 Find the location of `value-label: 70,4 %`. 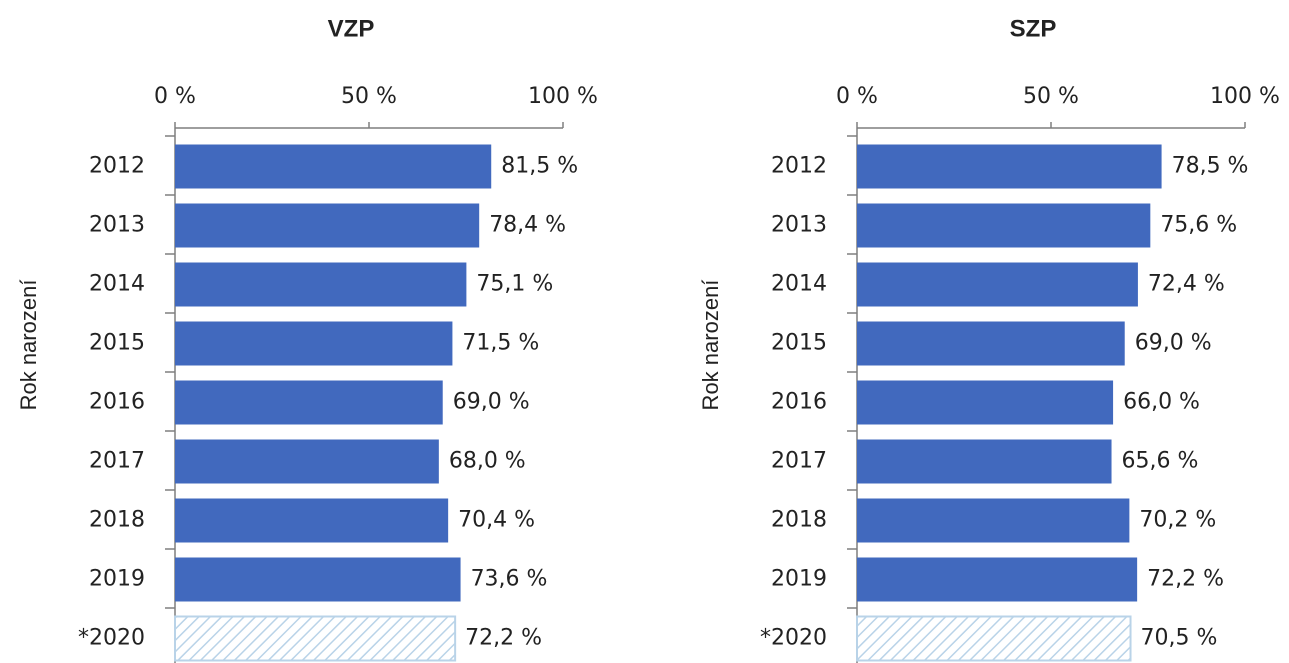

value-label: 70,4 % is located at coordinates (496, 520).